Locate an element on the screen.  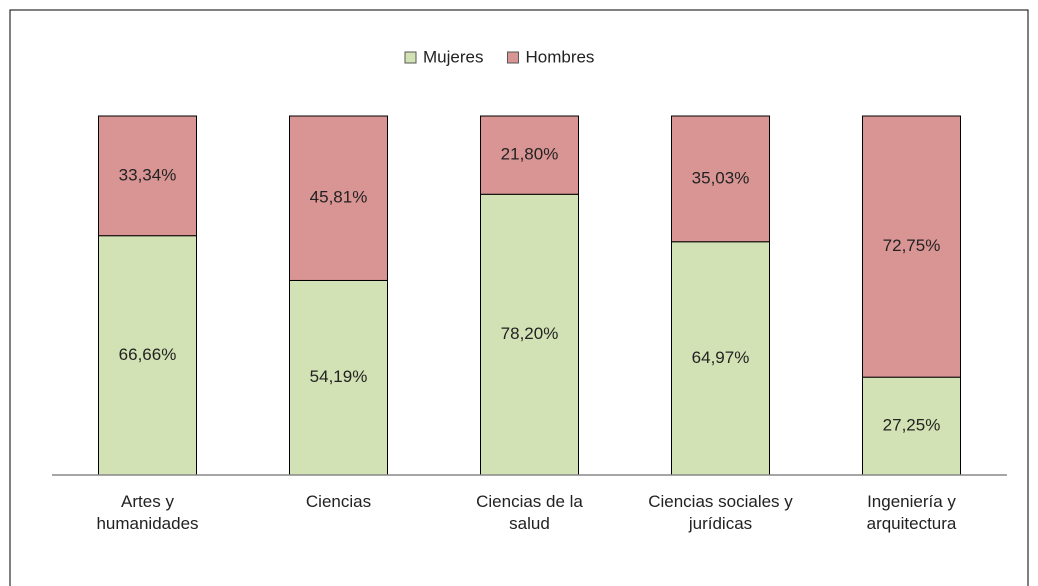
data-label: 54,19% is located at coordinates (339, 376).